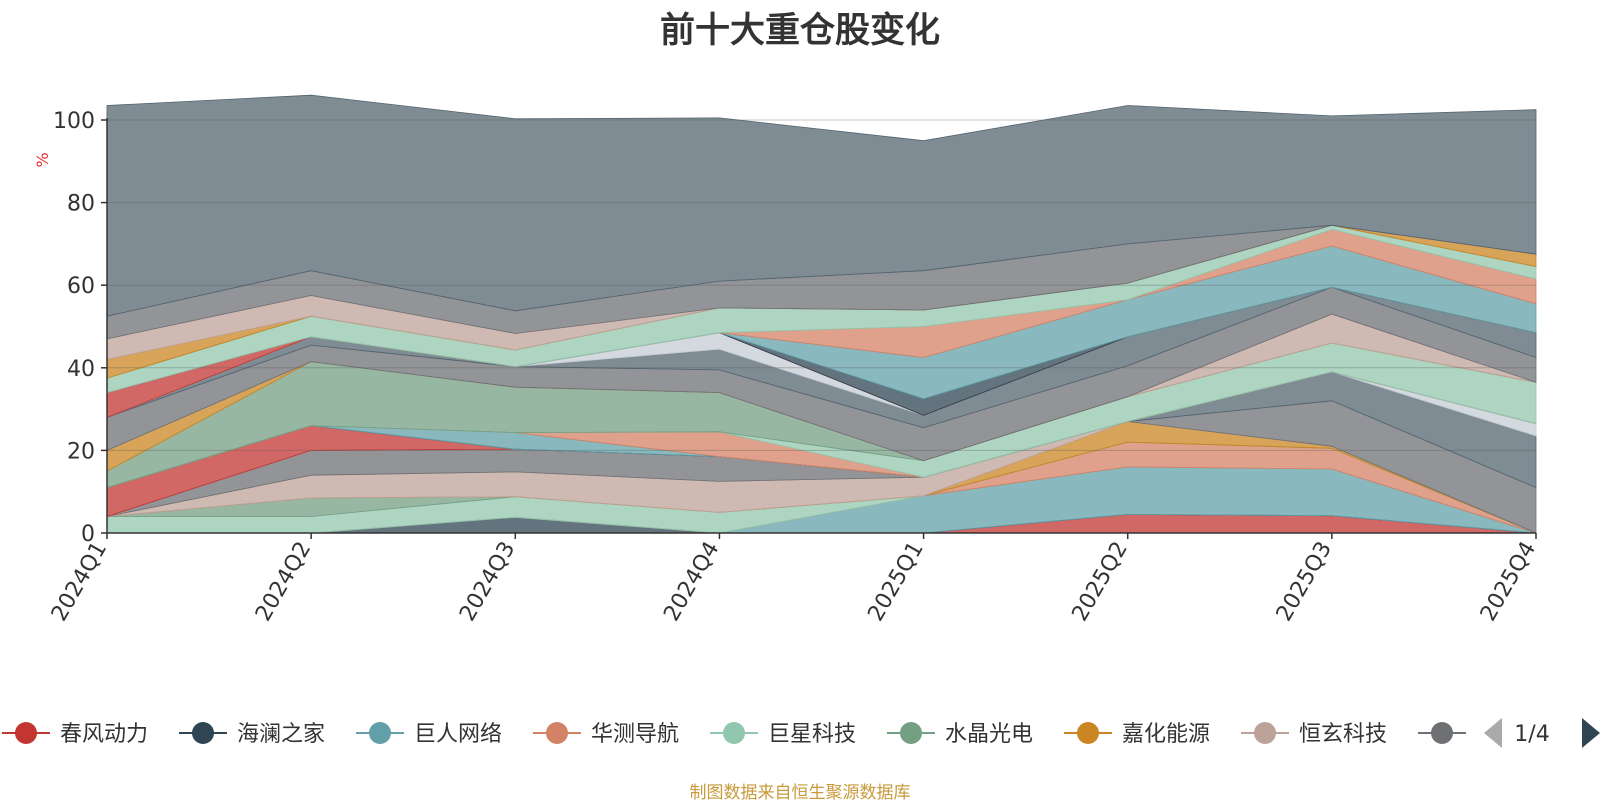  I want to click on legend-item, so click(1442, 733).